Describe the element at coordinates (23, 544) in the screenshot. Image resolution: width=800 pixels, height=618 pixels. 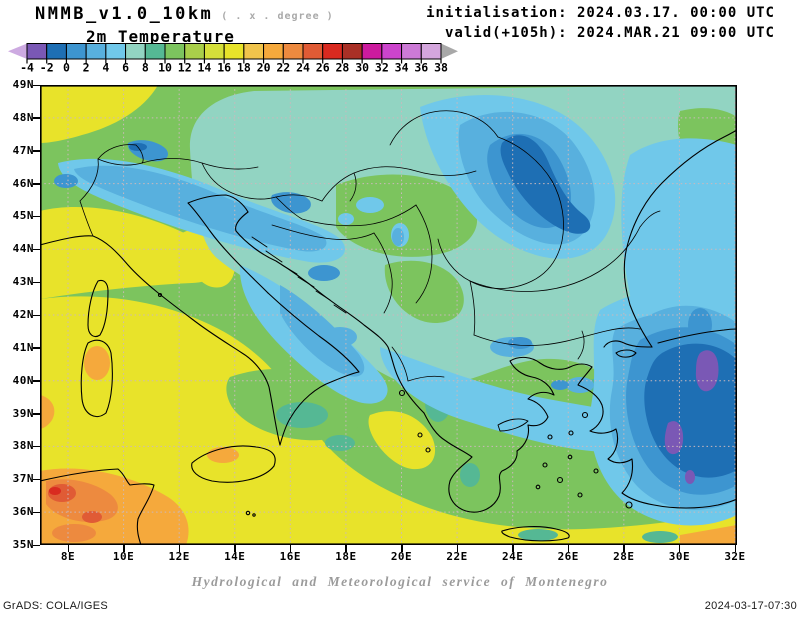
I see `lat-label: 35N` at that location.